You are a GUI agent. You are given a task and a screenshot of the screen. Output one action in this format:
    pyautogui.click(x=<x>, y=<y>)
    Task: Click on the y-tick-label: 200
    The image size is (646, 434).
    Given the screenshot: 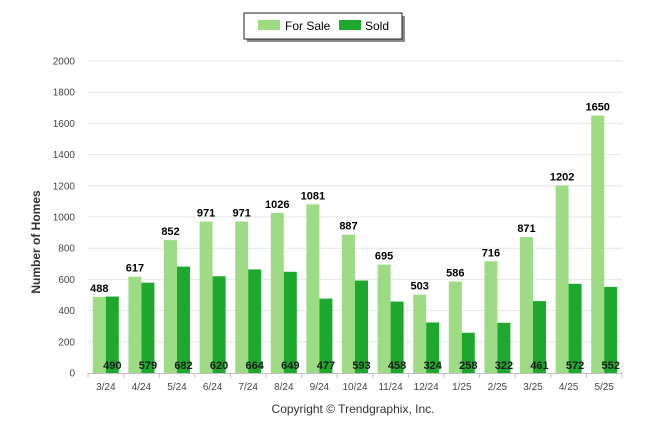 What is the action you would take?
    pyautogui.click(x=66, y=342)
    